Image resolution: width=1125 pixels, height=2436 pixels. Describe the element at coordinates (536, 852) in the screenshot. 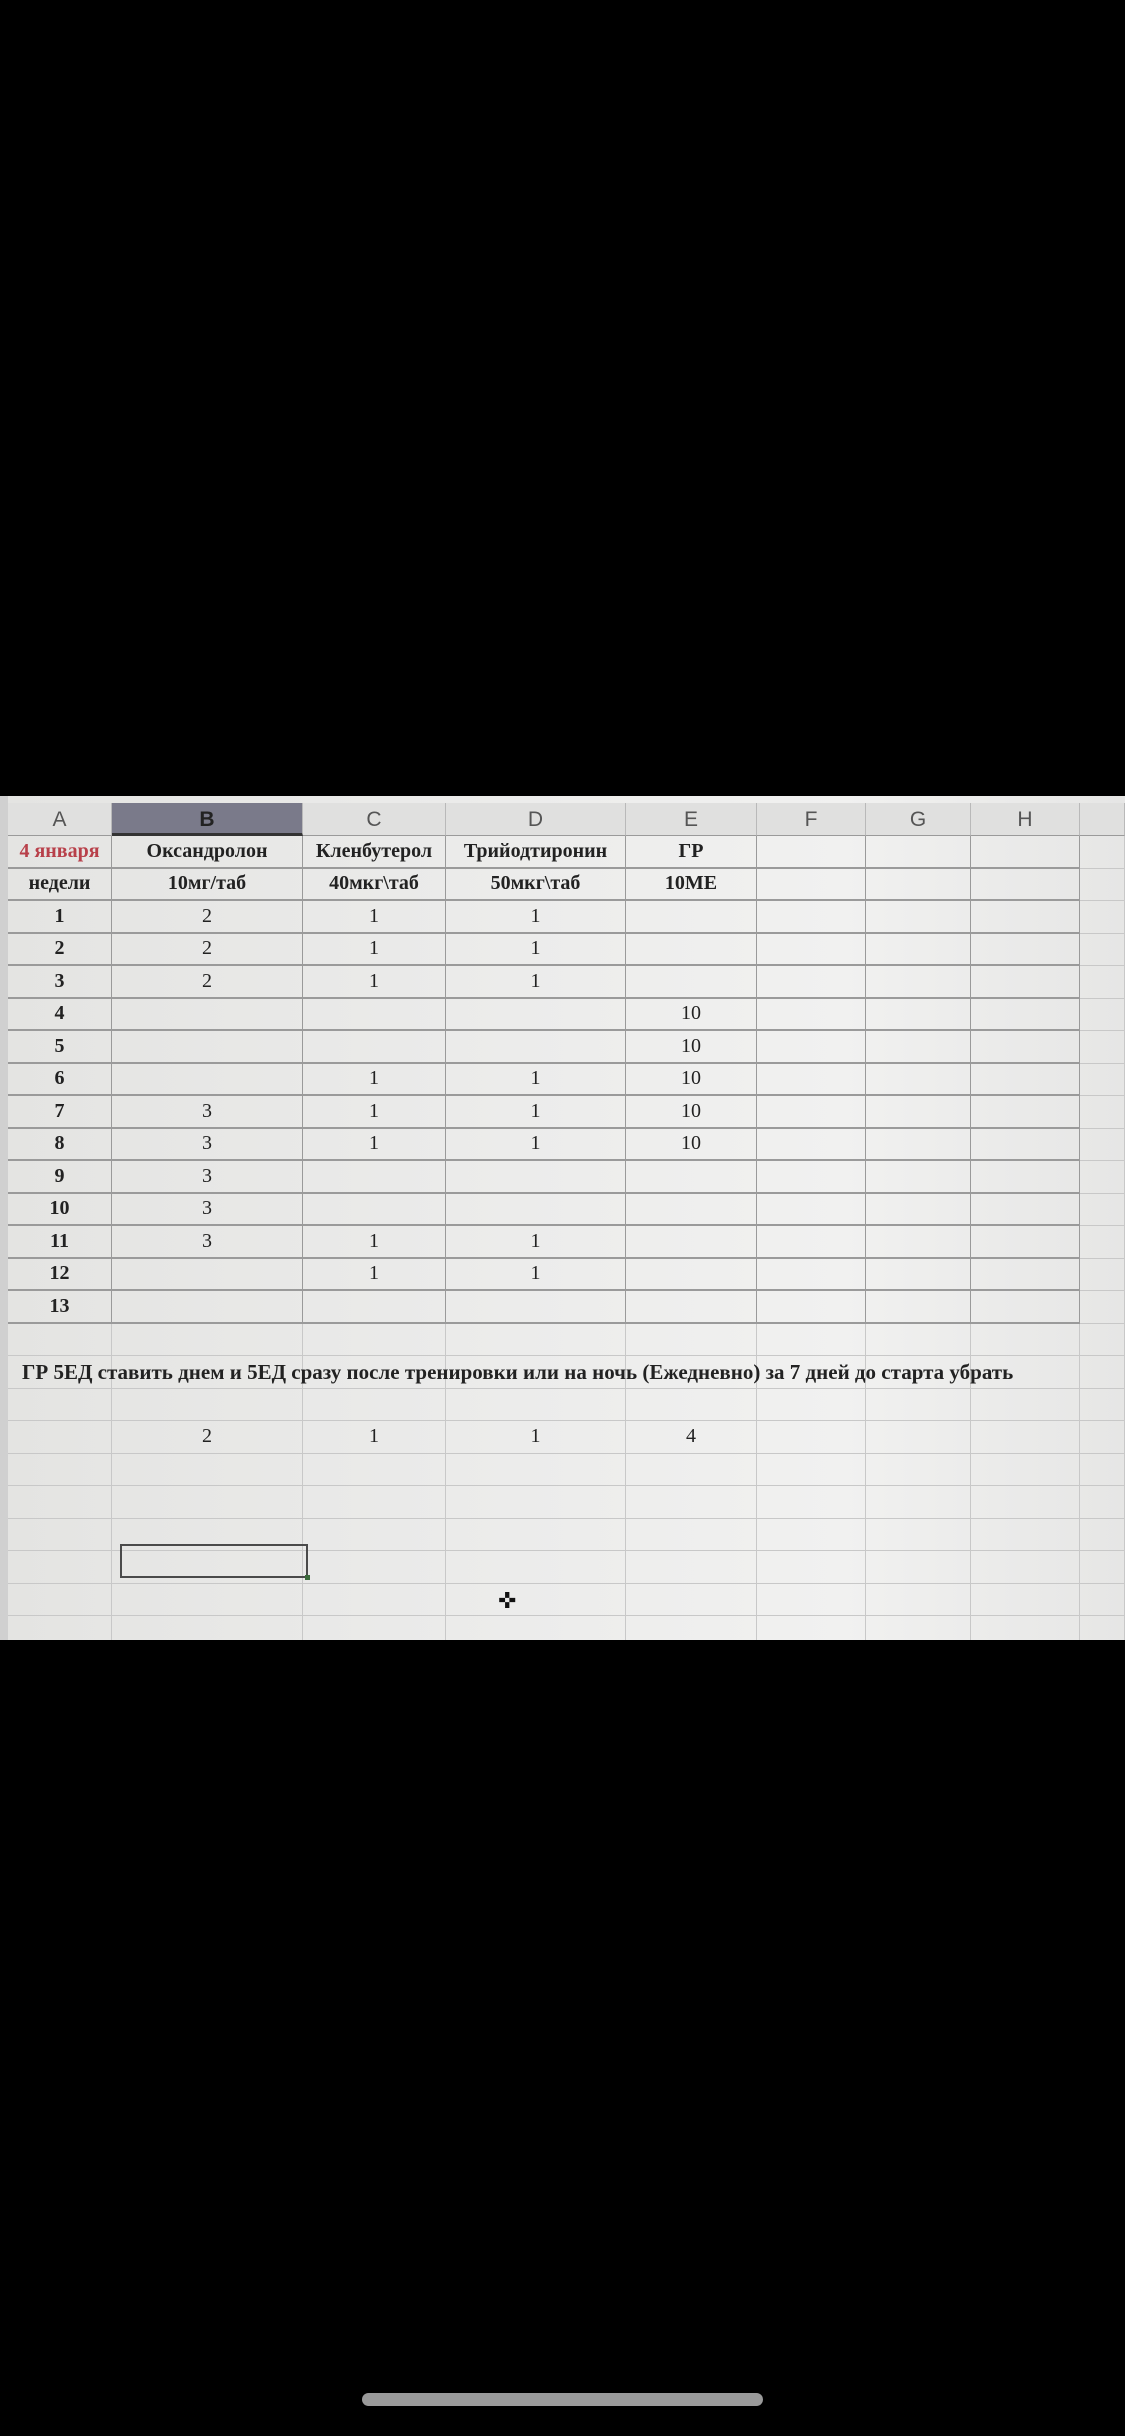

I see `header-cell: Трийодтиронин` at that location.